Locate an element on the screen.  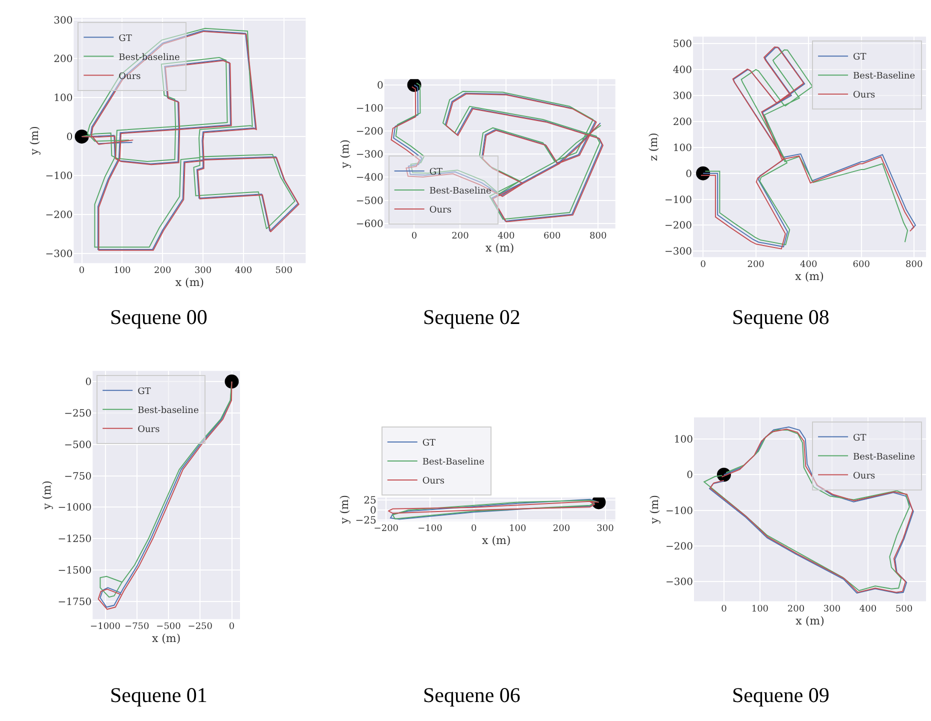
y-tick-label: 25 is located at coordinates (370, 501).